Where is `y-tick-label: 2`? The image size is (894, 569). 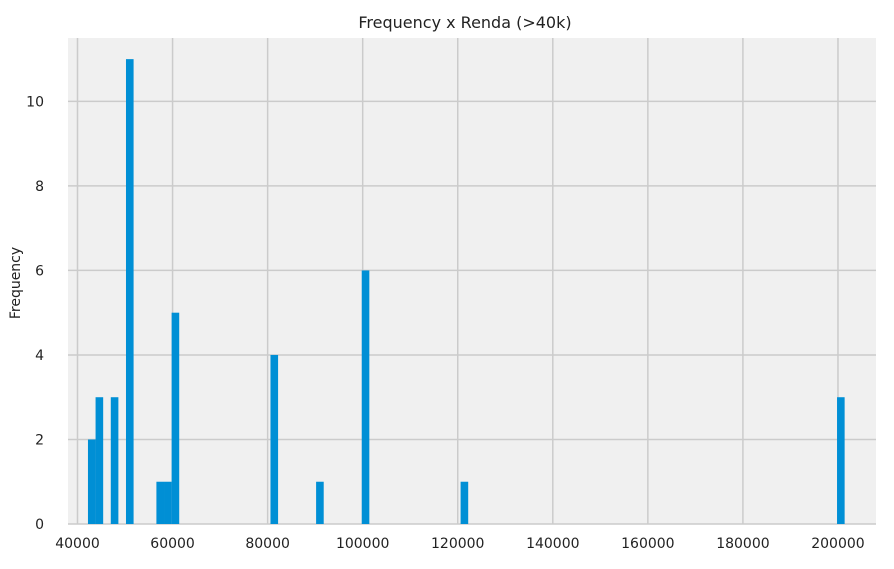
y-tick-label: 2 is located at coordinates (39, 440).